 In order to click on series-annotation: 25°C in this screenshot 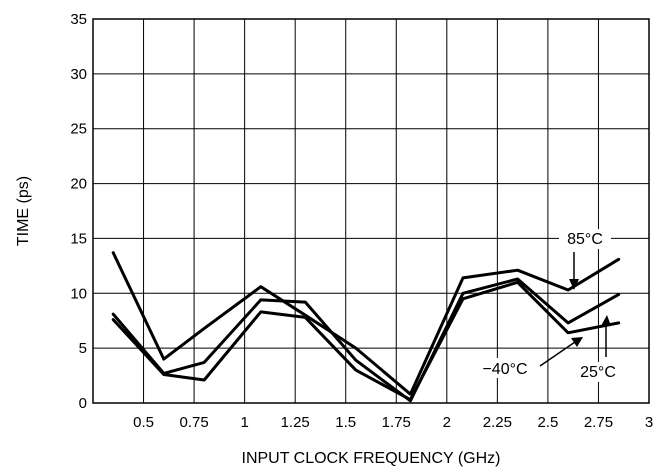, I will do `click(598, 348)`.